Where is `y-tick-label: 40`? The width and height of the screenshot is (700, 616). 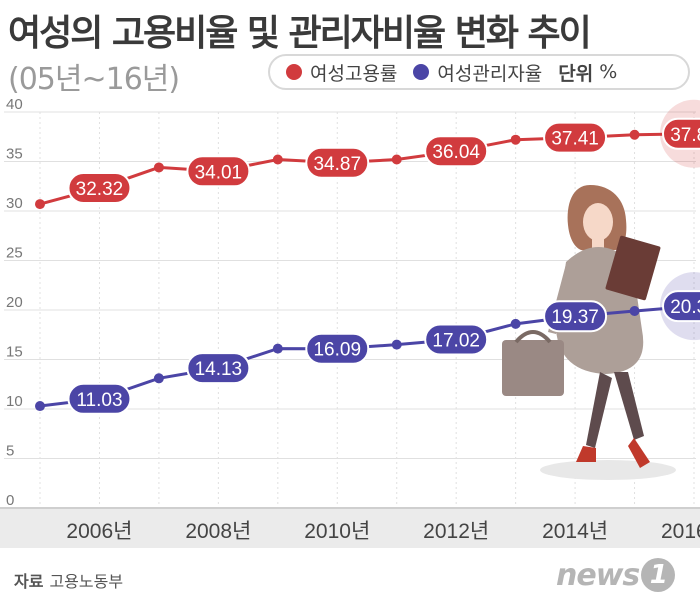
y-tick-label: 40 is located at coordinates (14, 104).